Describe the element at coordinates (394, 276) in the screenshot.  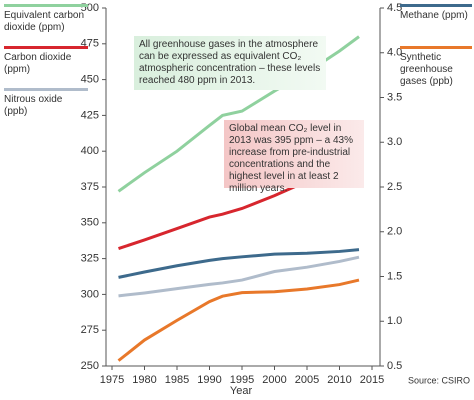
I see `y2-tick-label: 1.5` at that location.